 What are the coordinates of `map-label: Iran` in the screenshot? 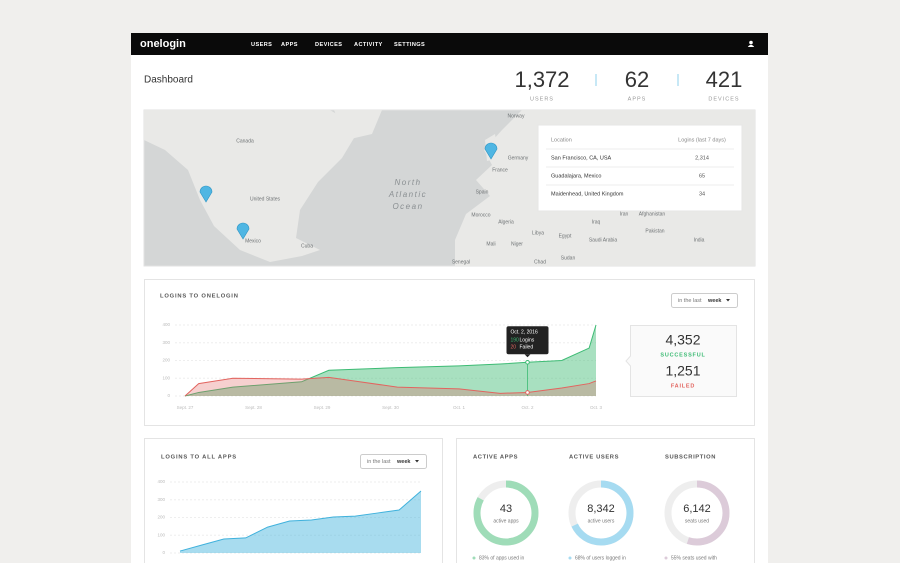 It's located at (624, 214).